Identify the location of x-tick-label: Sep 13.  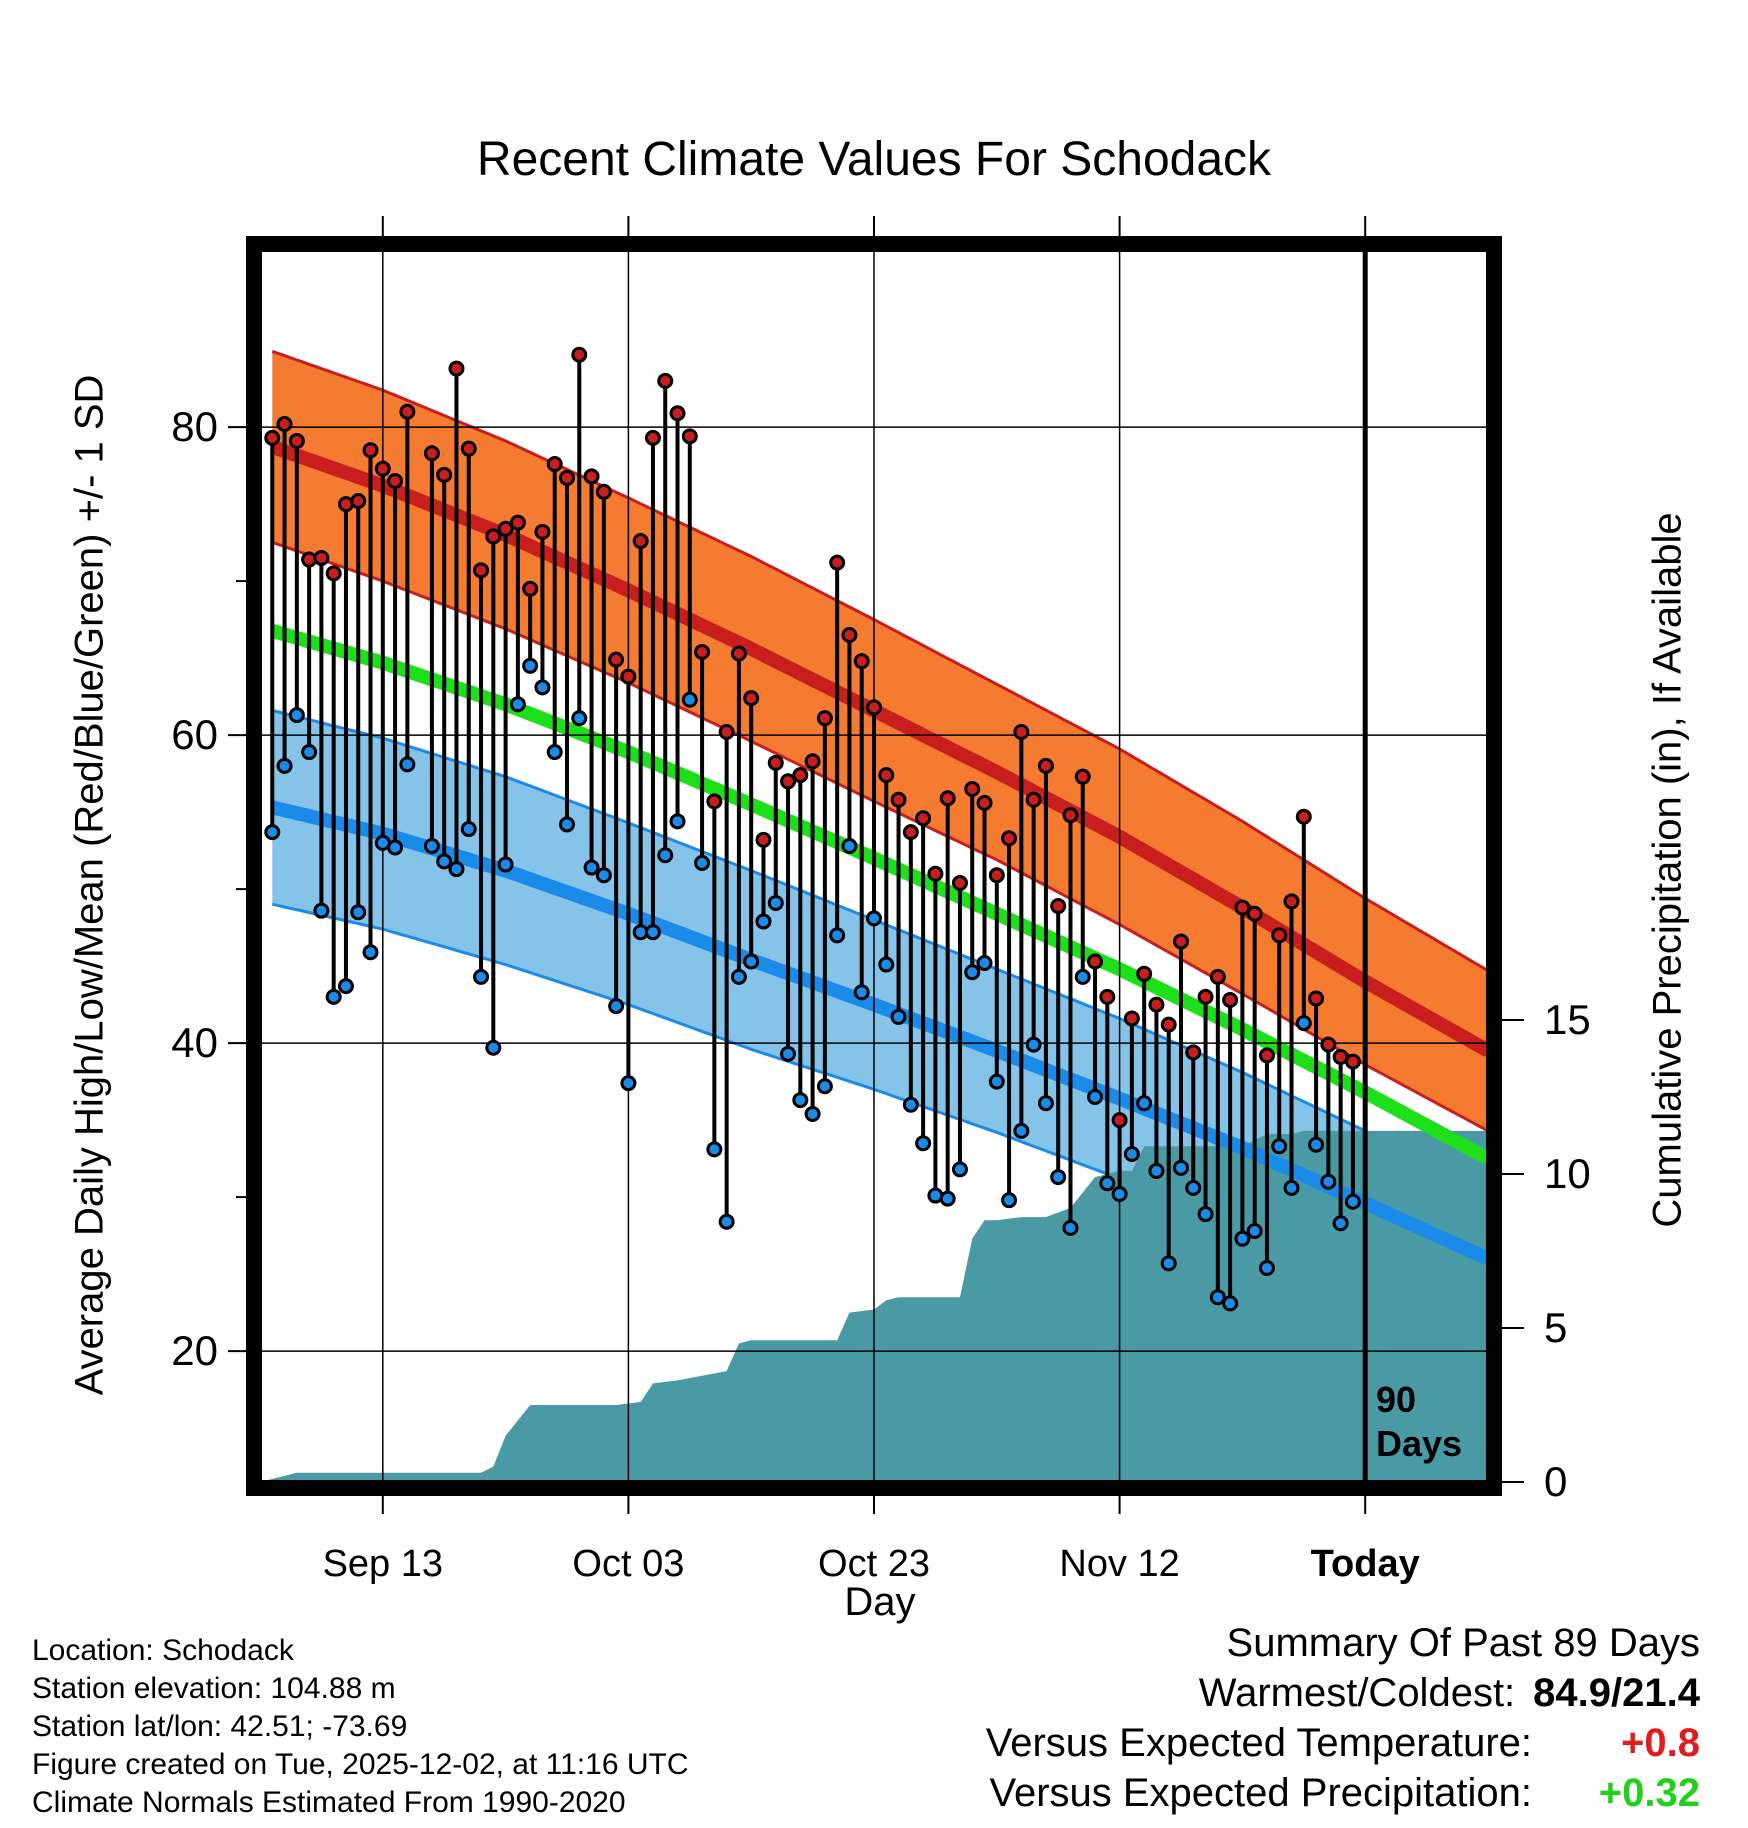
(383, 1564).